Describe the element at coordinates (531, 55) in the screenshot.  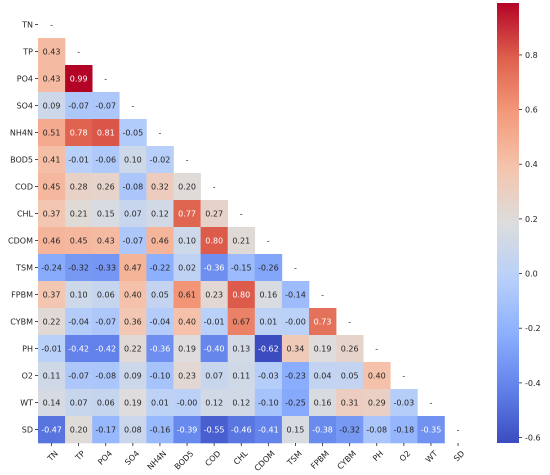
I see `colorbar-tick-label: 0.8` at that location.